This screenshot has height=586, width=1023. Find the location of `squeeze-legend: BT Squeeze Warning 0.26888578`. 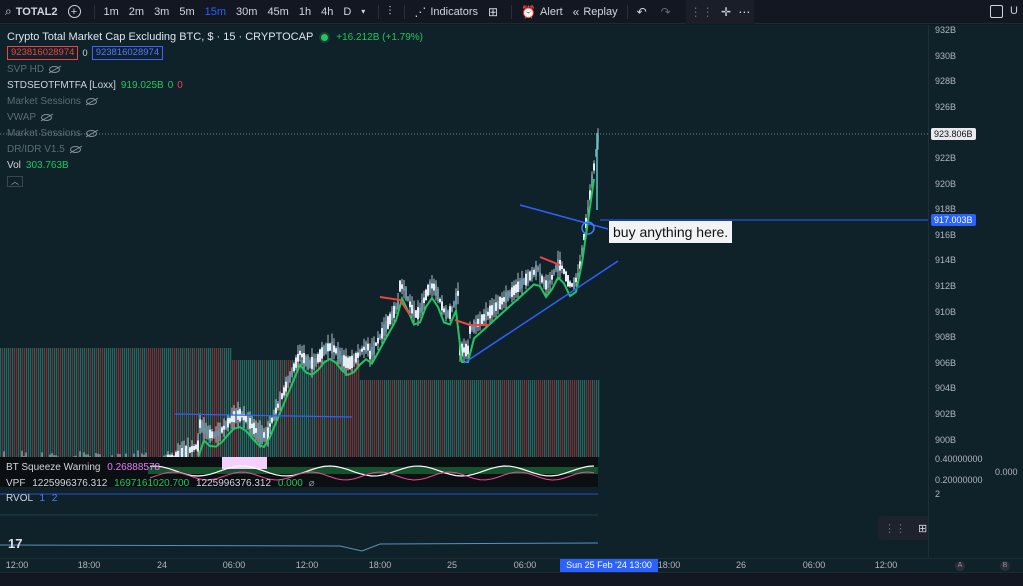

squeeze-legend: BT Squeeze Warning 0.26888578 is located at coordinates (83, 467).